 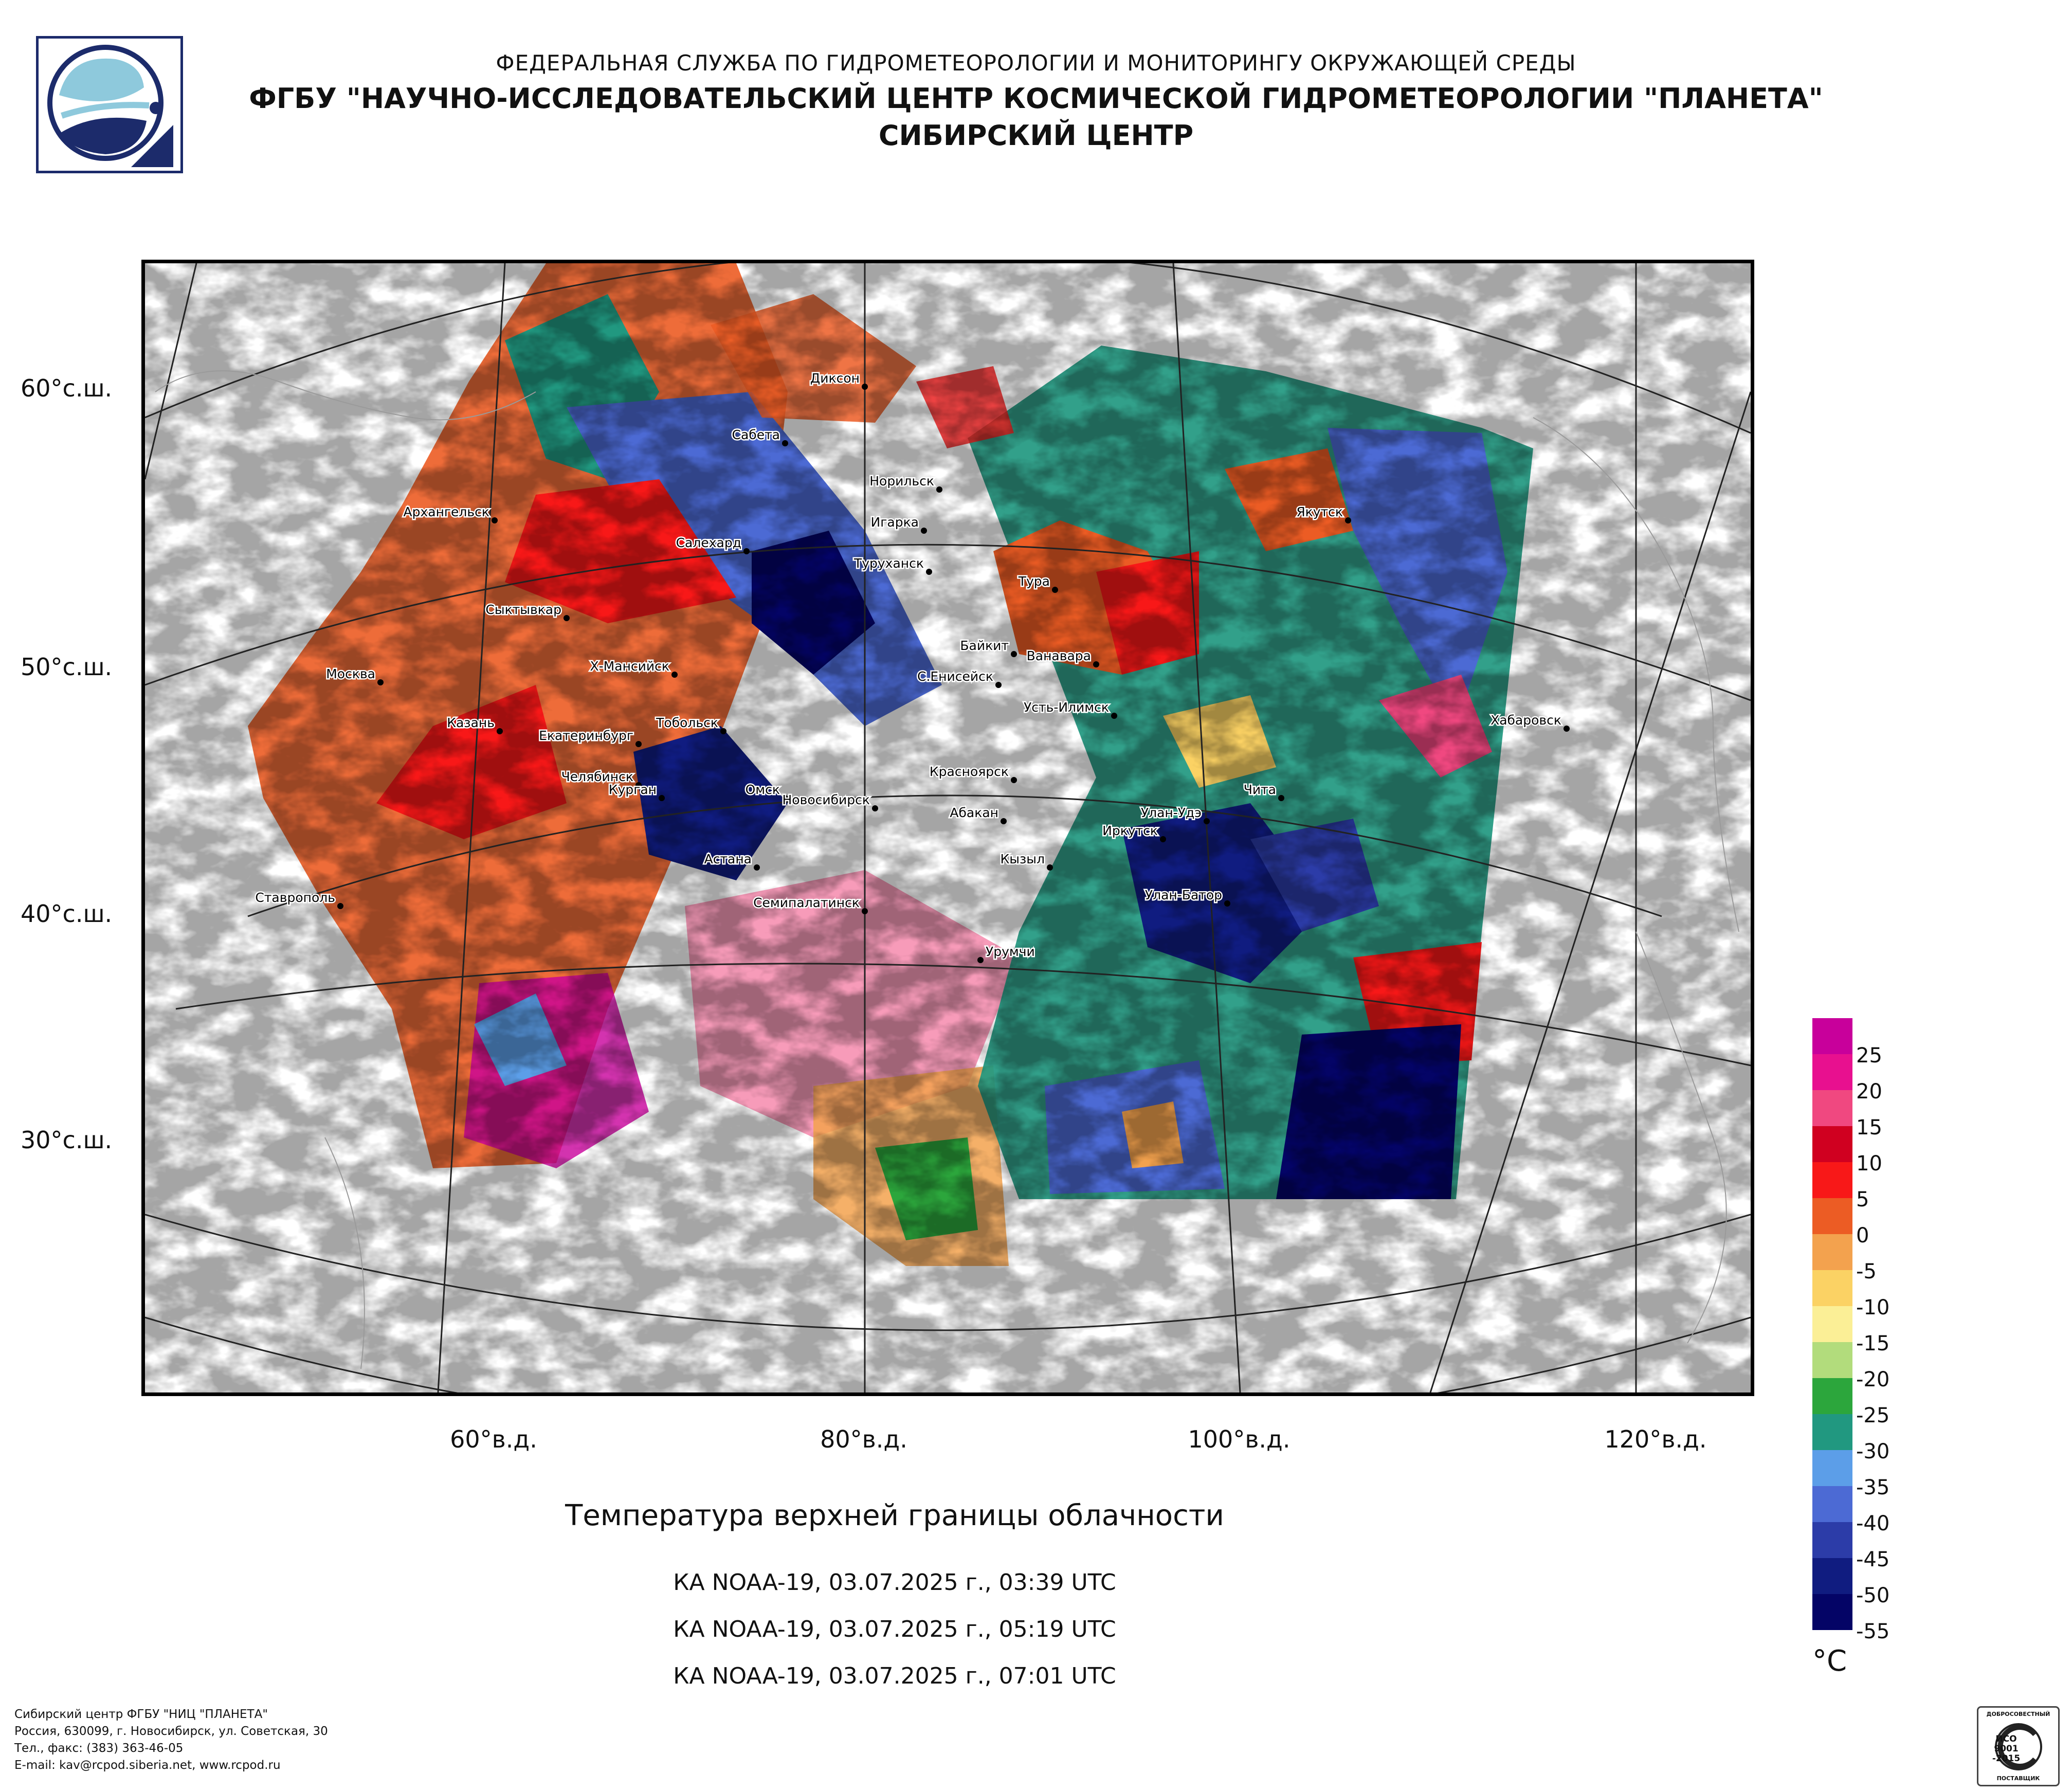 I want to click on city-label: Норильск, so click(x=901, y=481).